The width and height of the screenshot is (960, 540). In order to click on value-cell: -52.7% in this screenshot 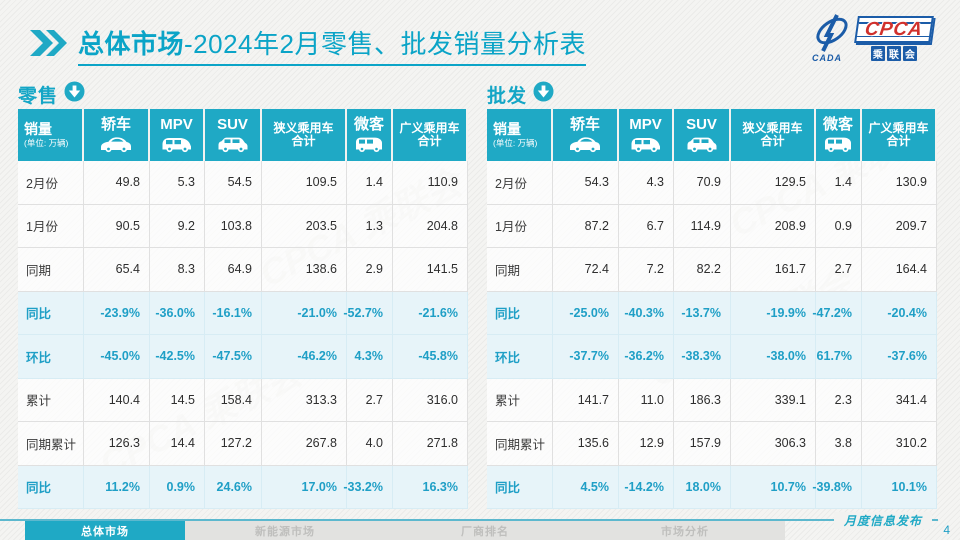, I will do `click(368, 313)`.